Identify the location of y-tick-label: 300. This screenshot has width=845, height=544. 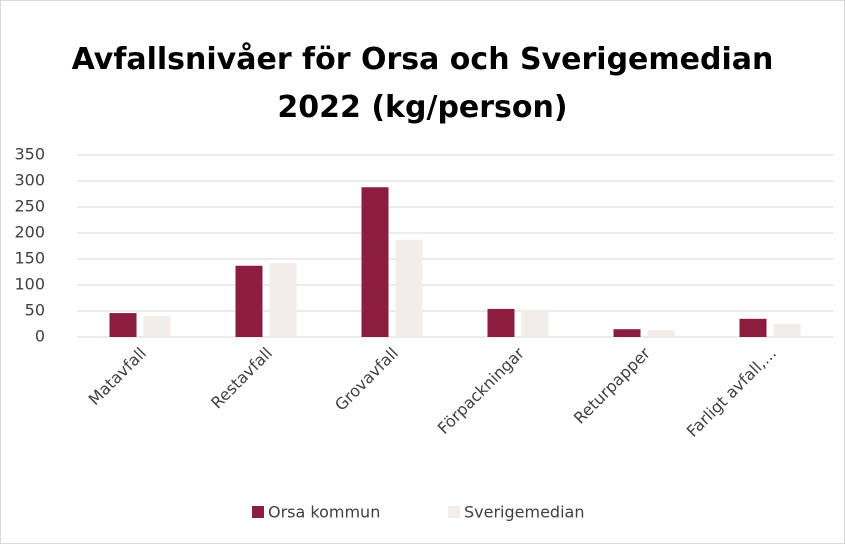
(29, 180).